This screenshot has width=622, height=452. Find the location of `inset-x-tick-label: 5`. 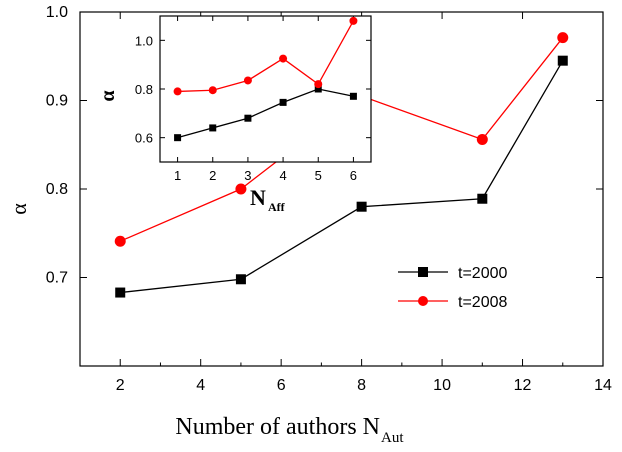

inset-x-tick-label: 5 is located at coordinates (318, 175).